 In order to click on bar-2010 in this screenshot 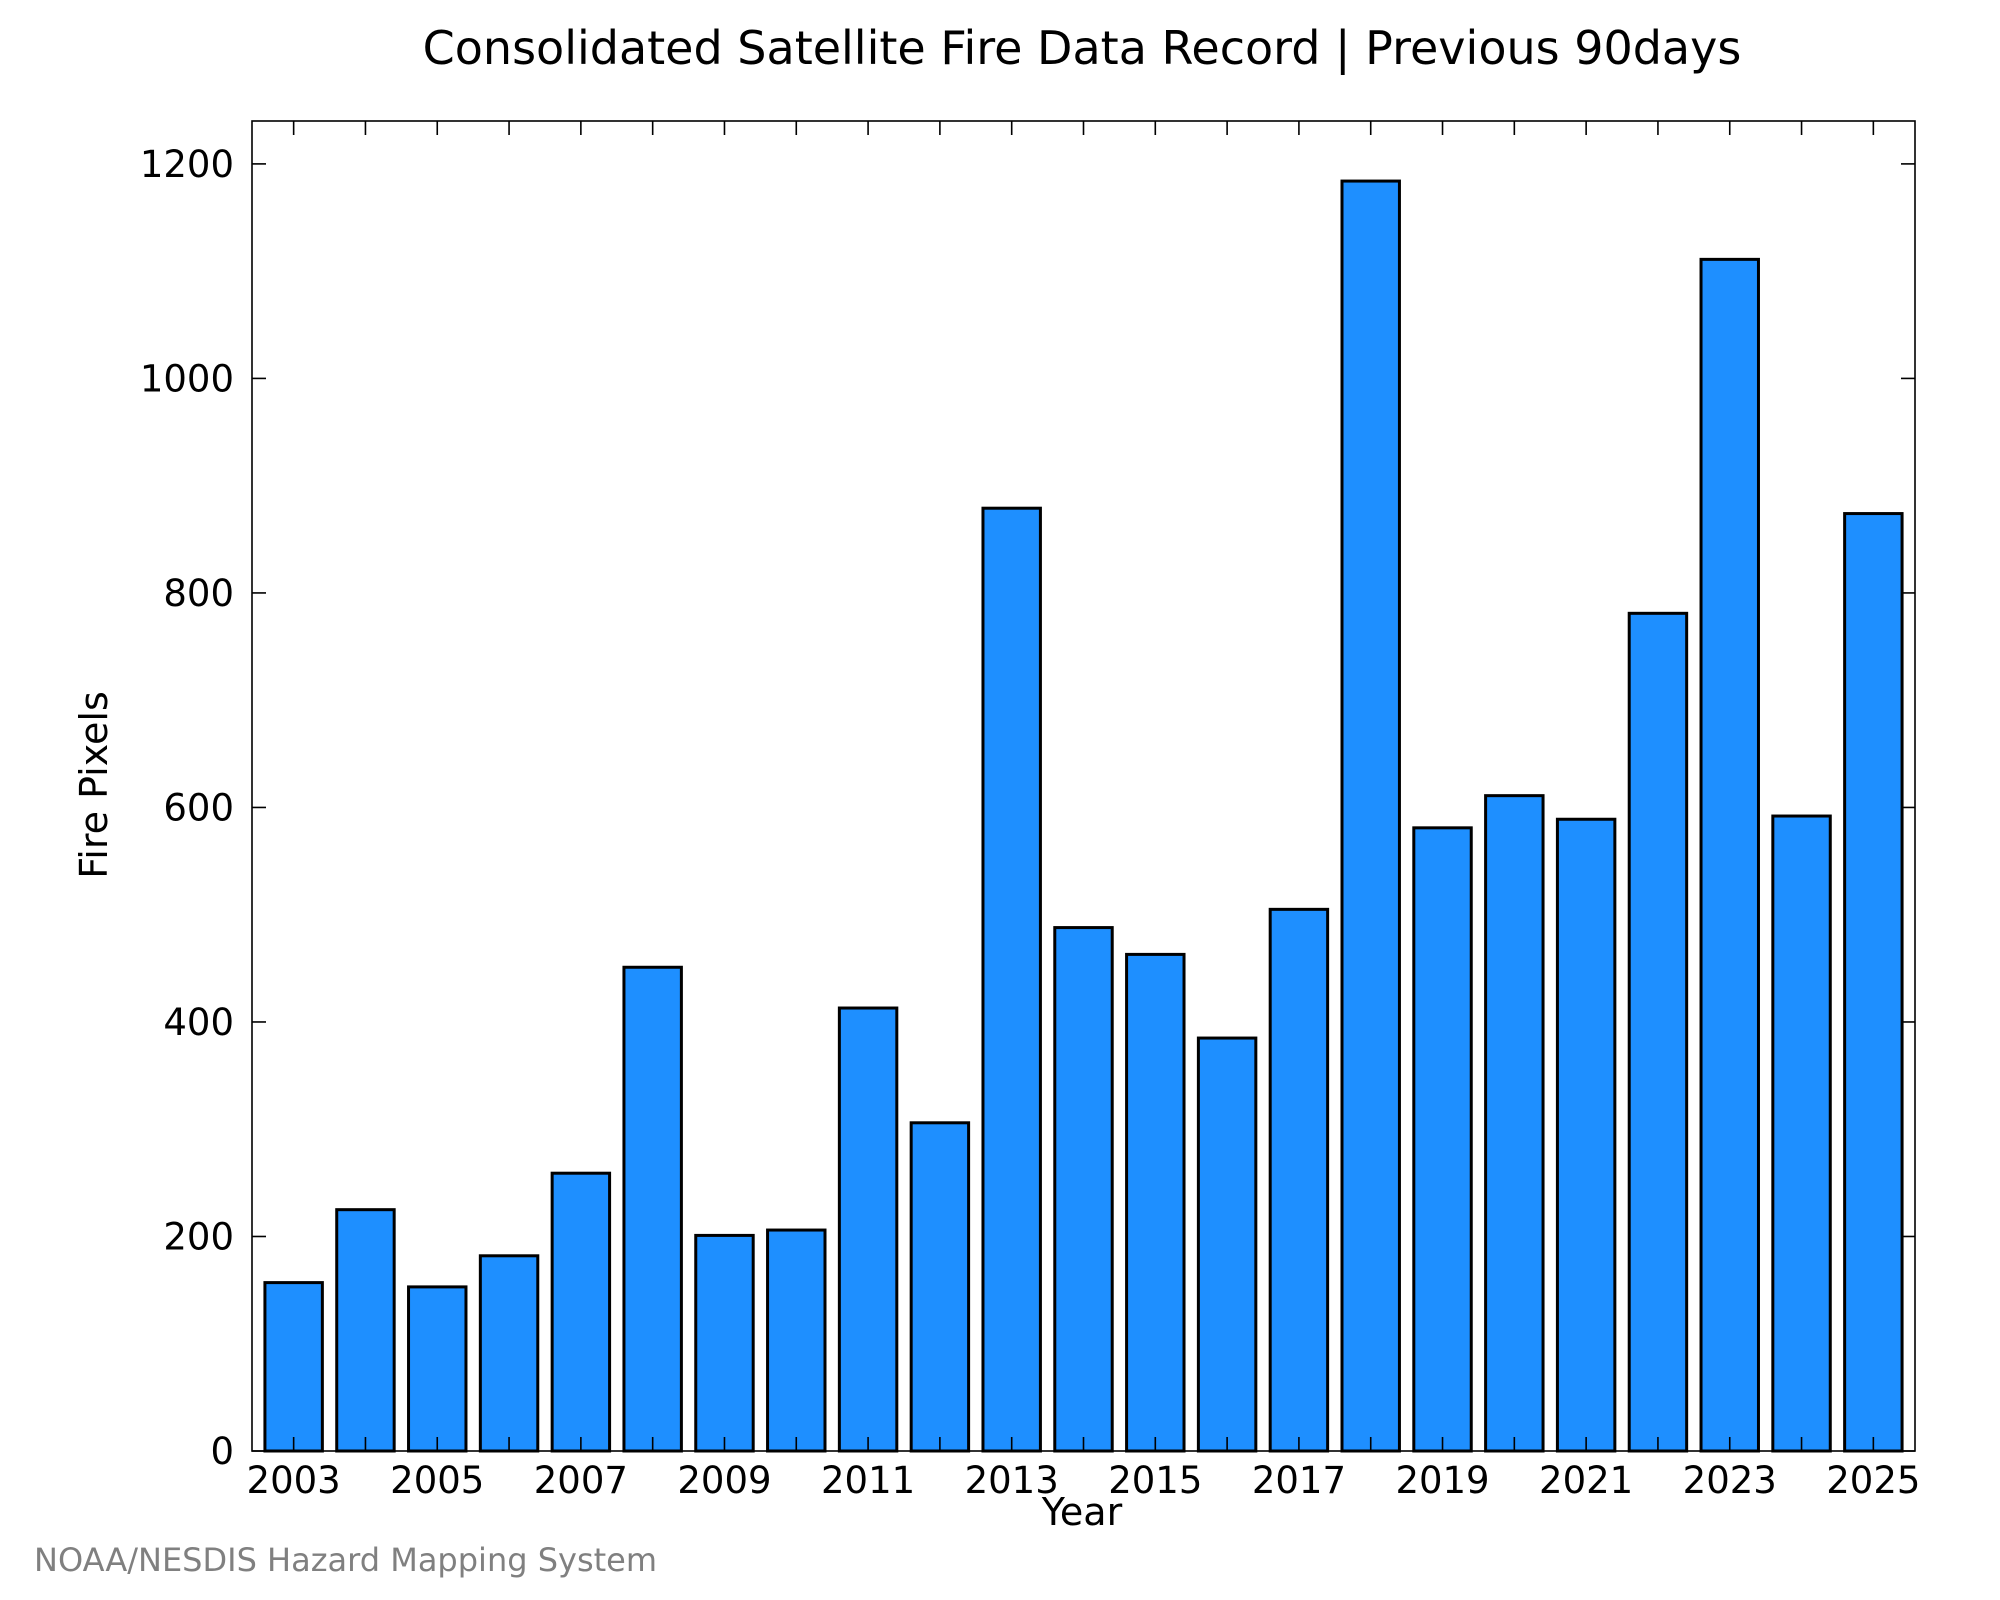, I will do `click(796, 1340)`.